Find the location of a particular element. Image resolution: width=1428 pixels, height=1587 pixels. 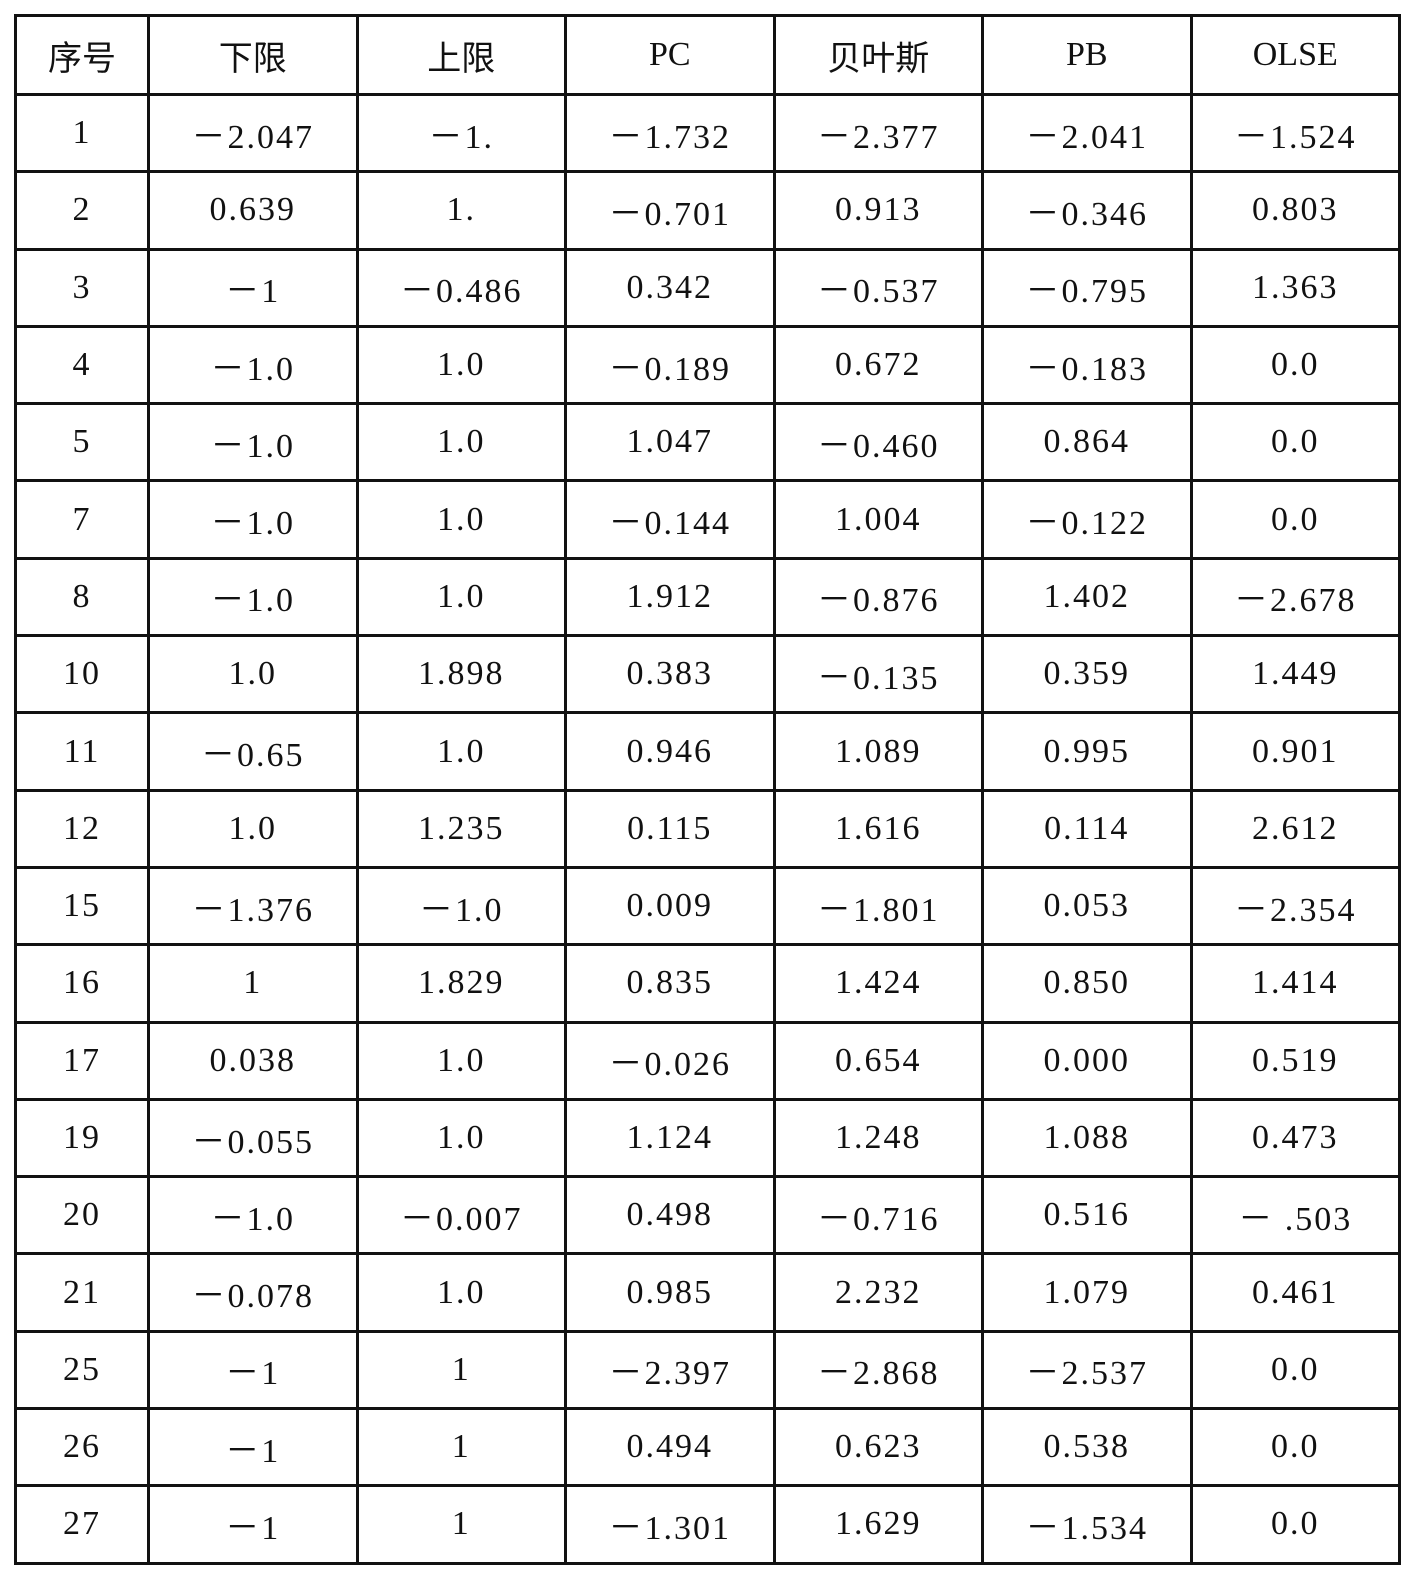

table-cell: －1. is located at coordinates (461, 133).